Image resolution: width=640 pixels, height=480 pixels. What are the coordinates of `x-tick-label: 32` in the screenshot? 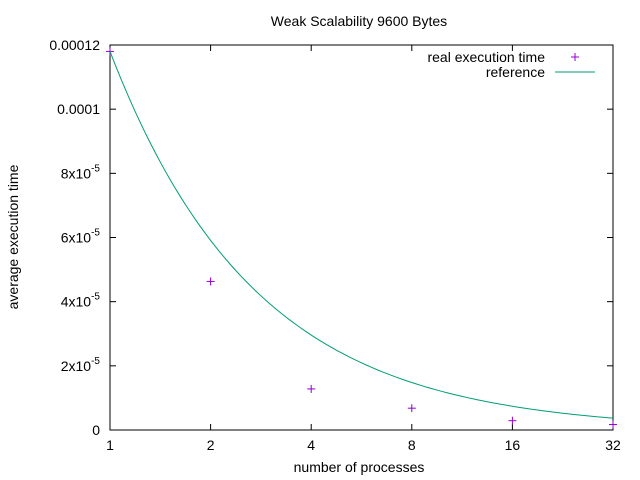 It's located at (613, 445).